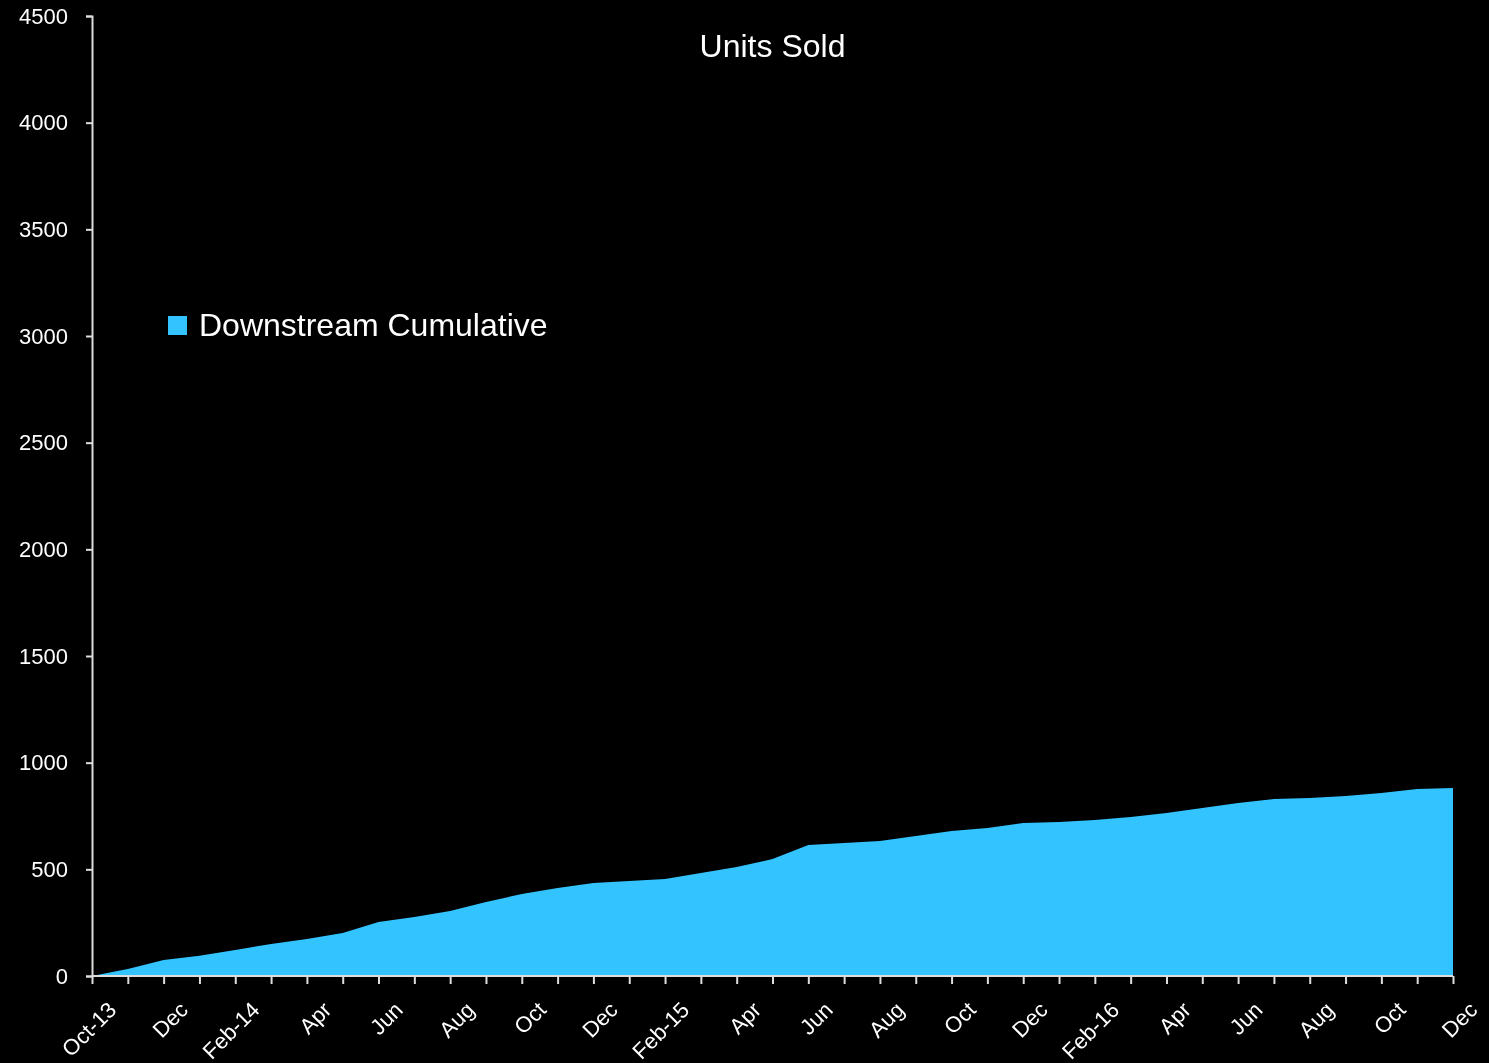 The width and height of the screenshot is (1489, 1063). What do you see at coordinates (43, 656) in the screenshot?
I see `y-tick-label: 1500` at bounding box center [43, 656].